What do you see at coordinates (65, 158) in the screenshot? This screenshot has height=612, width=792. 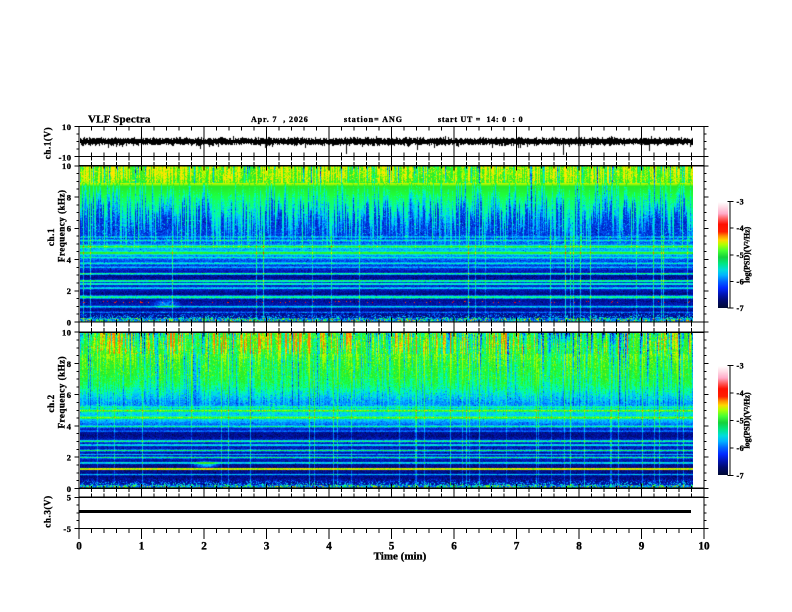 I see `svg-text: -10` at bounding box center [65, 158].